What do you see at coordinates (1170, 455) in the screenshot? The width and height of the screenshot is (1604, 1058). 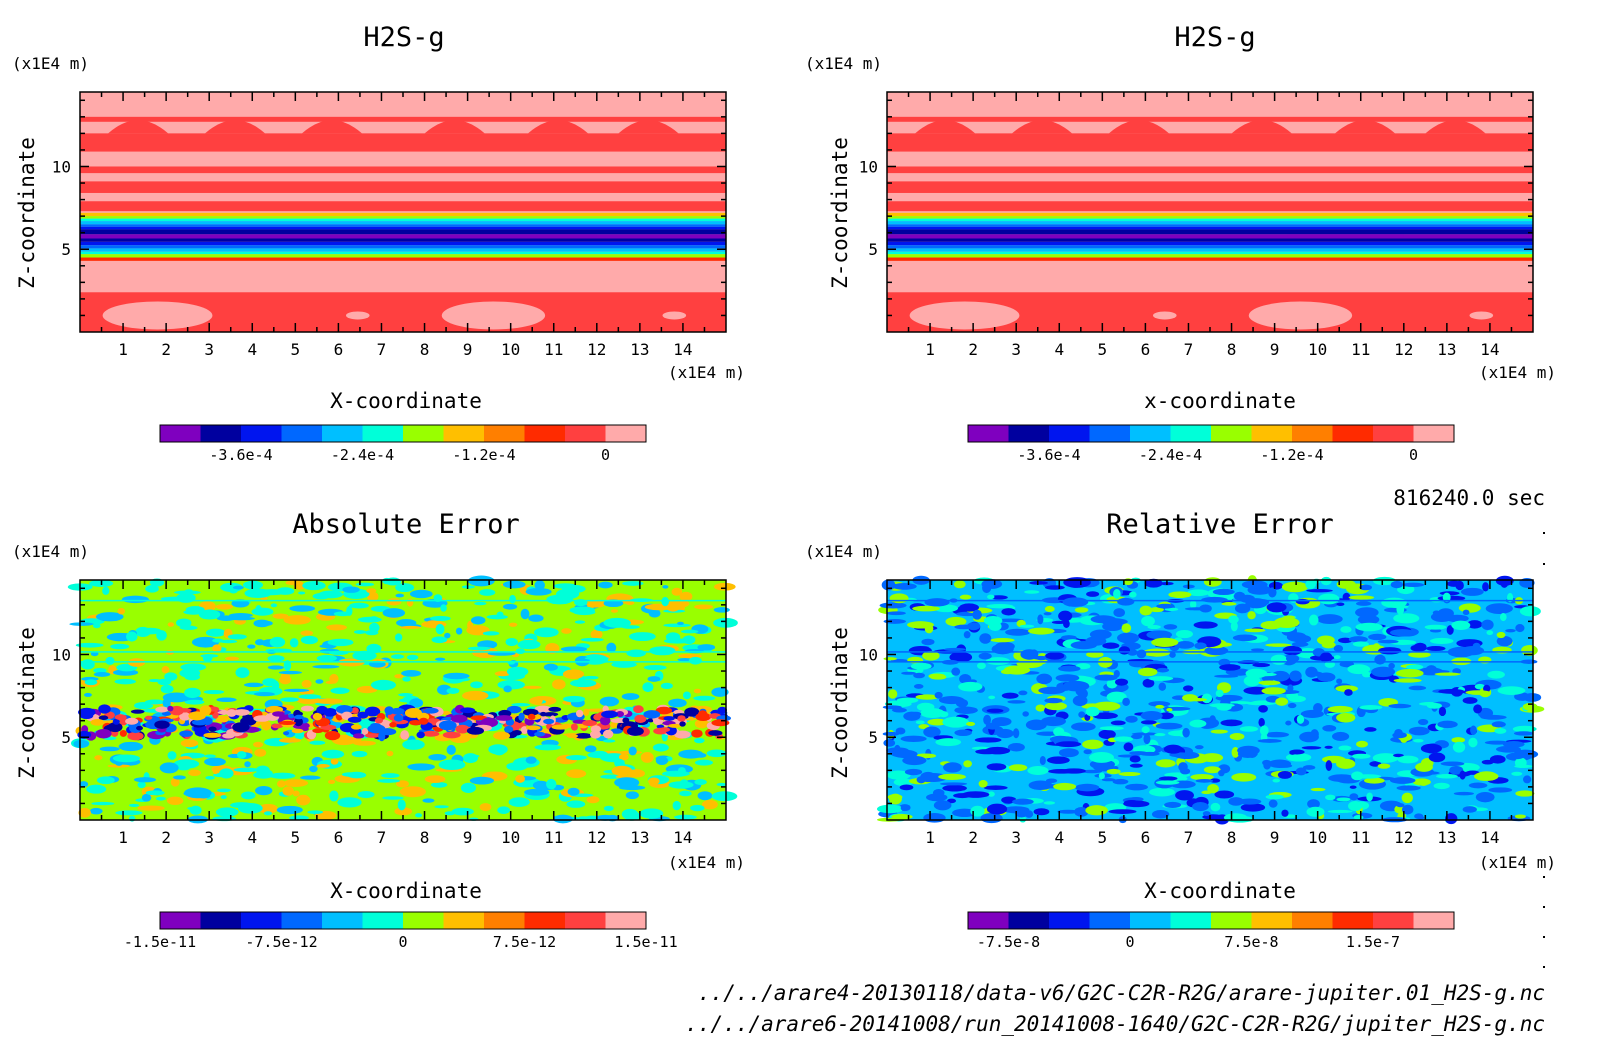 I see `colorbar-label: -2.4e-4` at bounding box center [1170, 455].